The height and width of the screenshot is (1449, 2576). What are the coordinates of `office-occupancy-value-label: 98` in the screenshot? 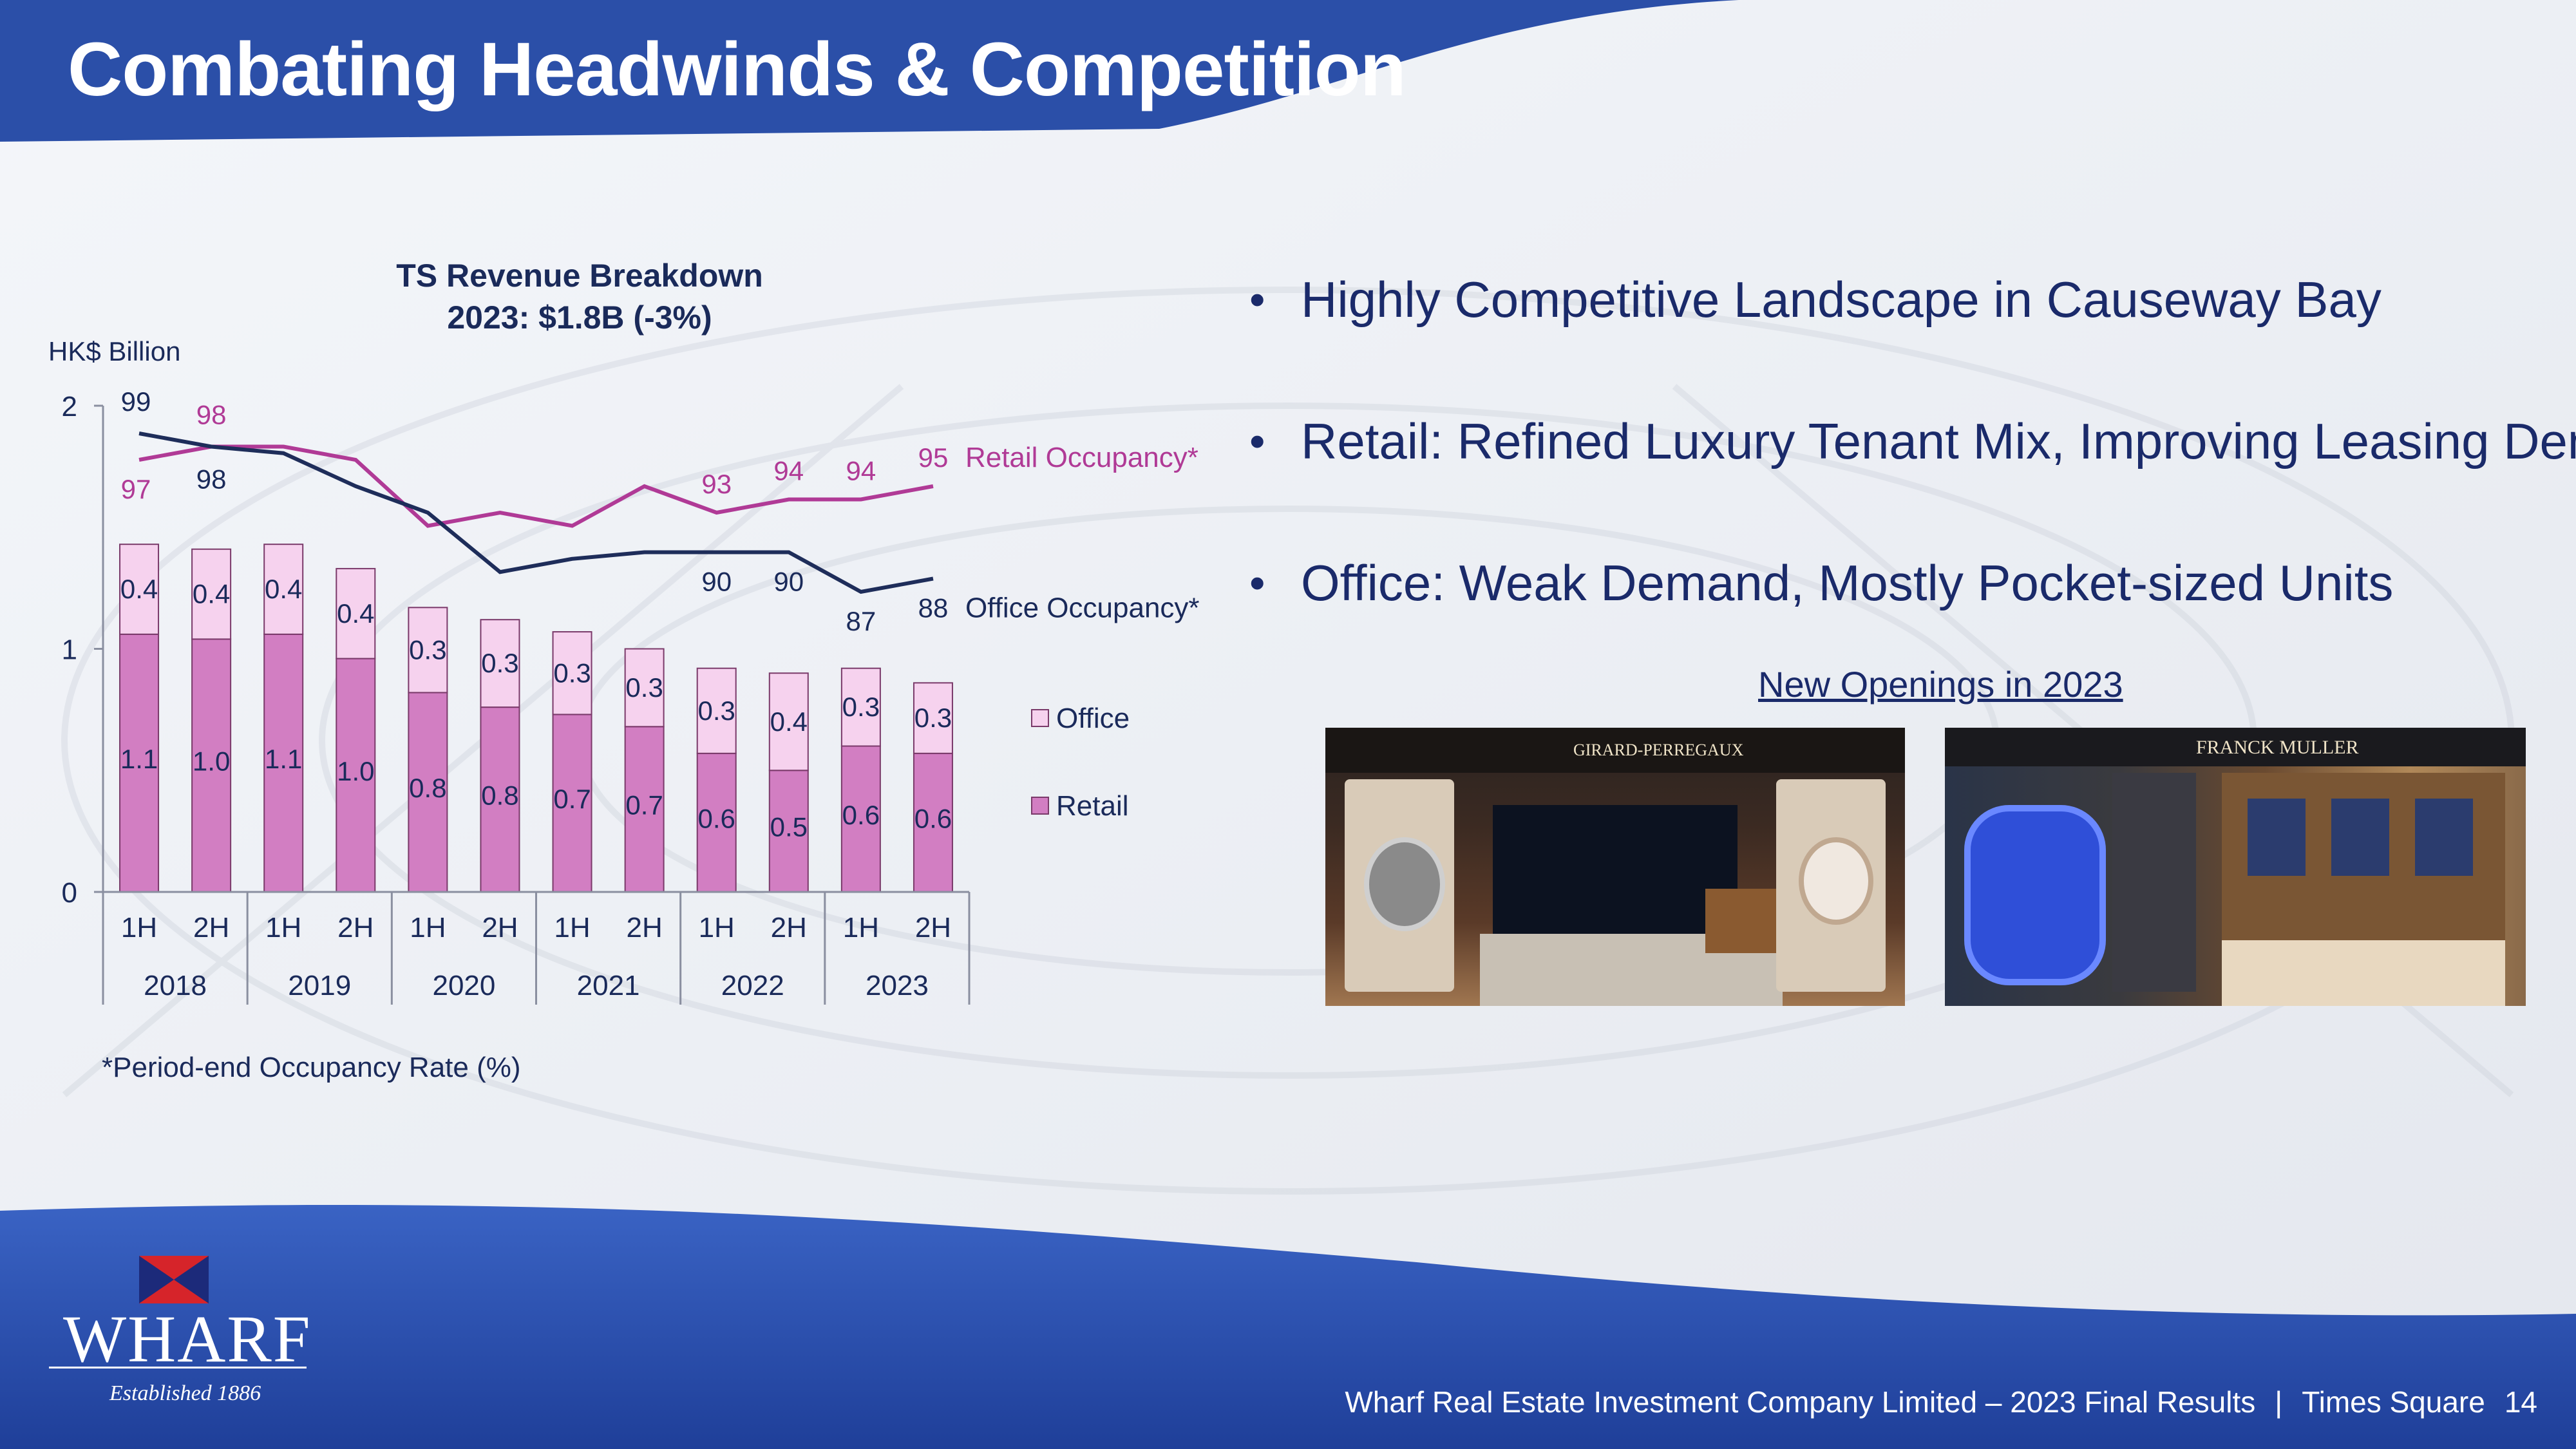 It's located at (211, 480).